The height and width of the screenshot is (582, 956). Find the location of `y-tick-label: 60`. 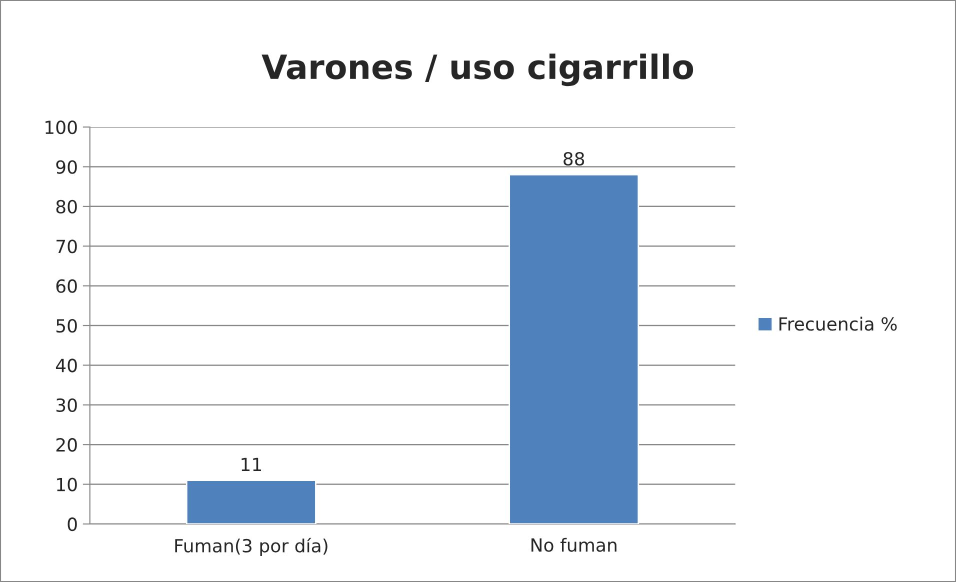

y-tick-label: 60 is located at coordinates (66, 286).